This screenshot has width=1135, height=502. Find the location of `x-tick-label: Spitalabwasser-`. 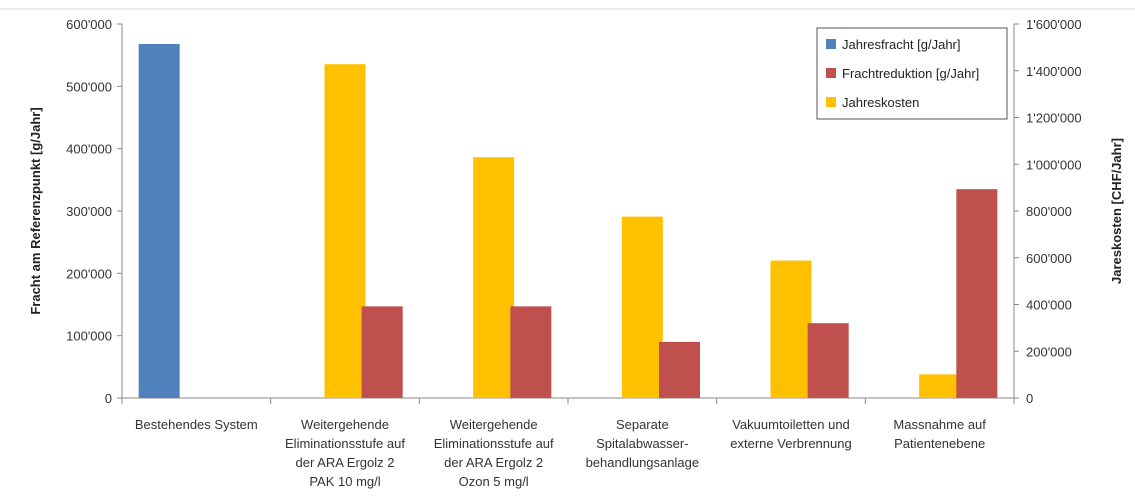

x-tick-label: Spitalabwasser- is located at coordinates (642, 443).